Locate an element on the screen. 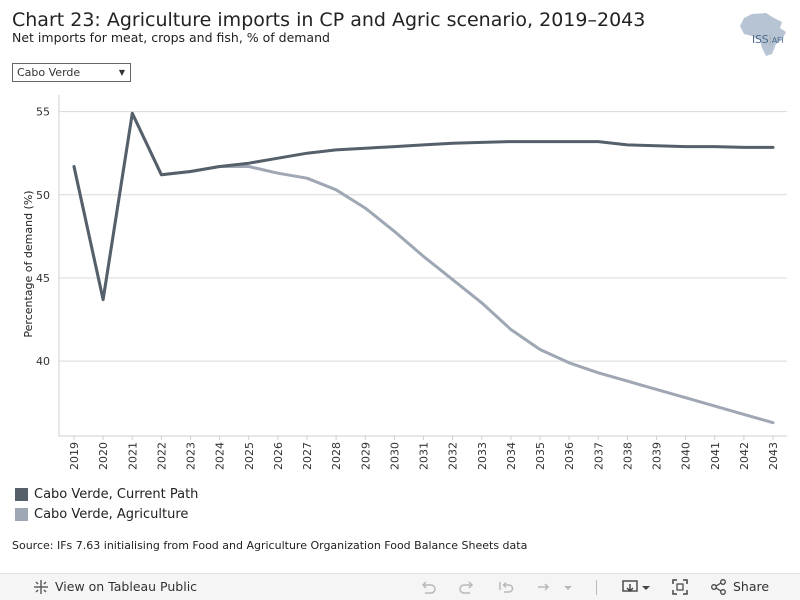 Image resolution: width=800 pixels, height=600 pixels. x-tick-label: 2020 is located at coordinates (103, 456).